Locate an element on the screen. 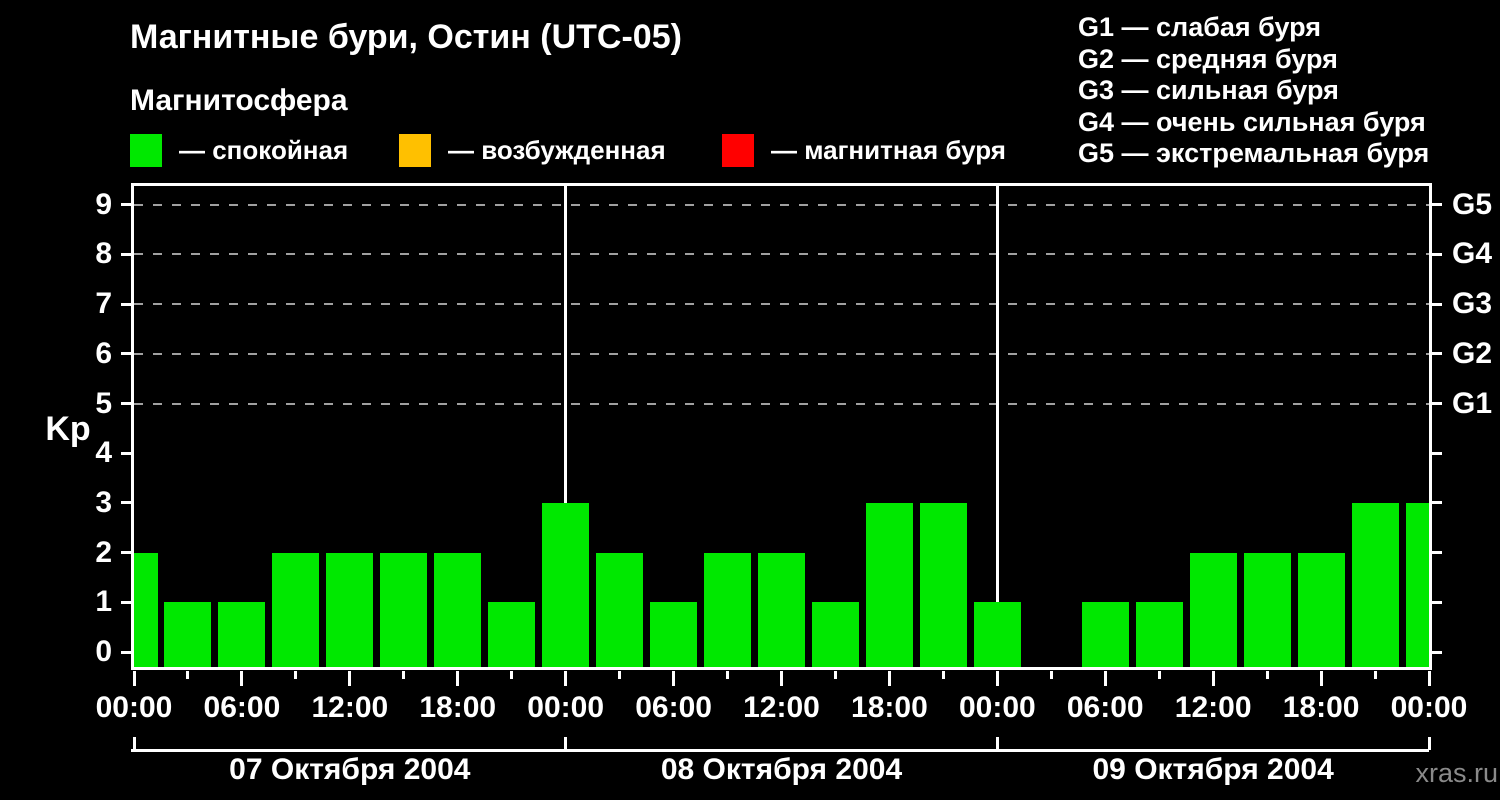  legend-item-storm: — магнитная буря is located at coordinates (864, 150).